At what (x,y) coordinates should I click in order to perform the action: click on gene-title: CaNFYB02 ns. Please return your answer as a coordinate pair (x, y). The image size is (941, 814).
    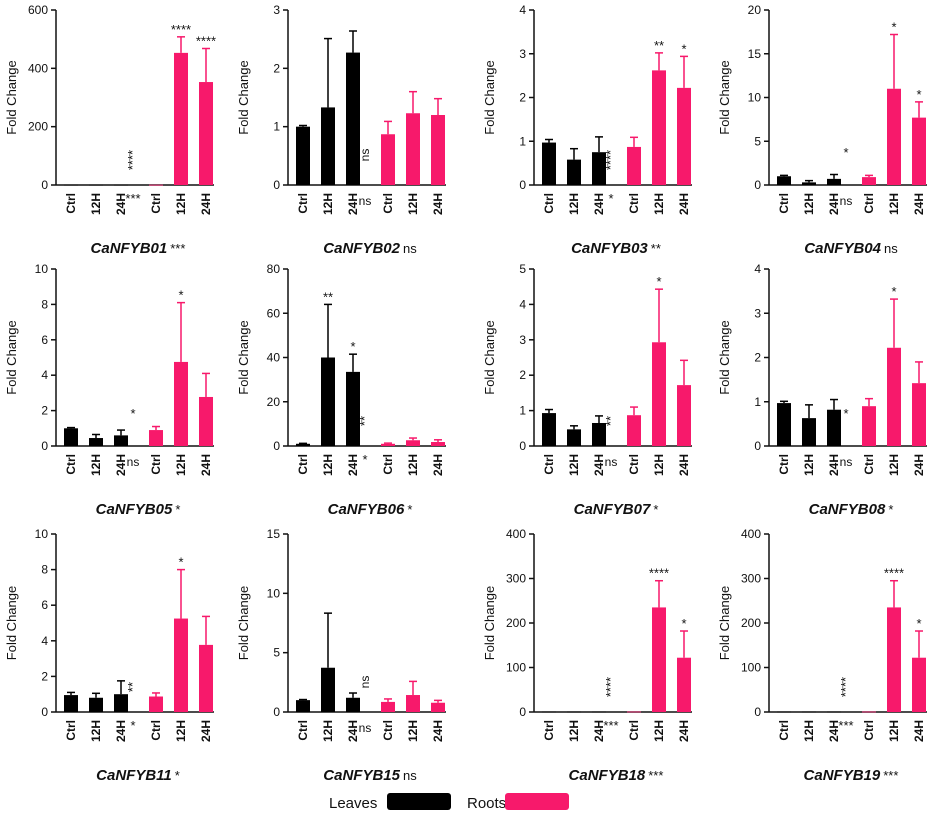
    Looking at the image, I should click on (370, 248).